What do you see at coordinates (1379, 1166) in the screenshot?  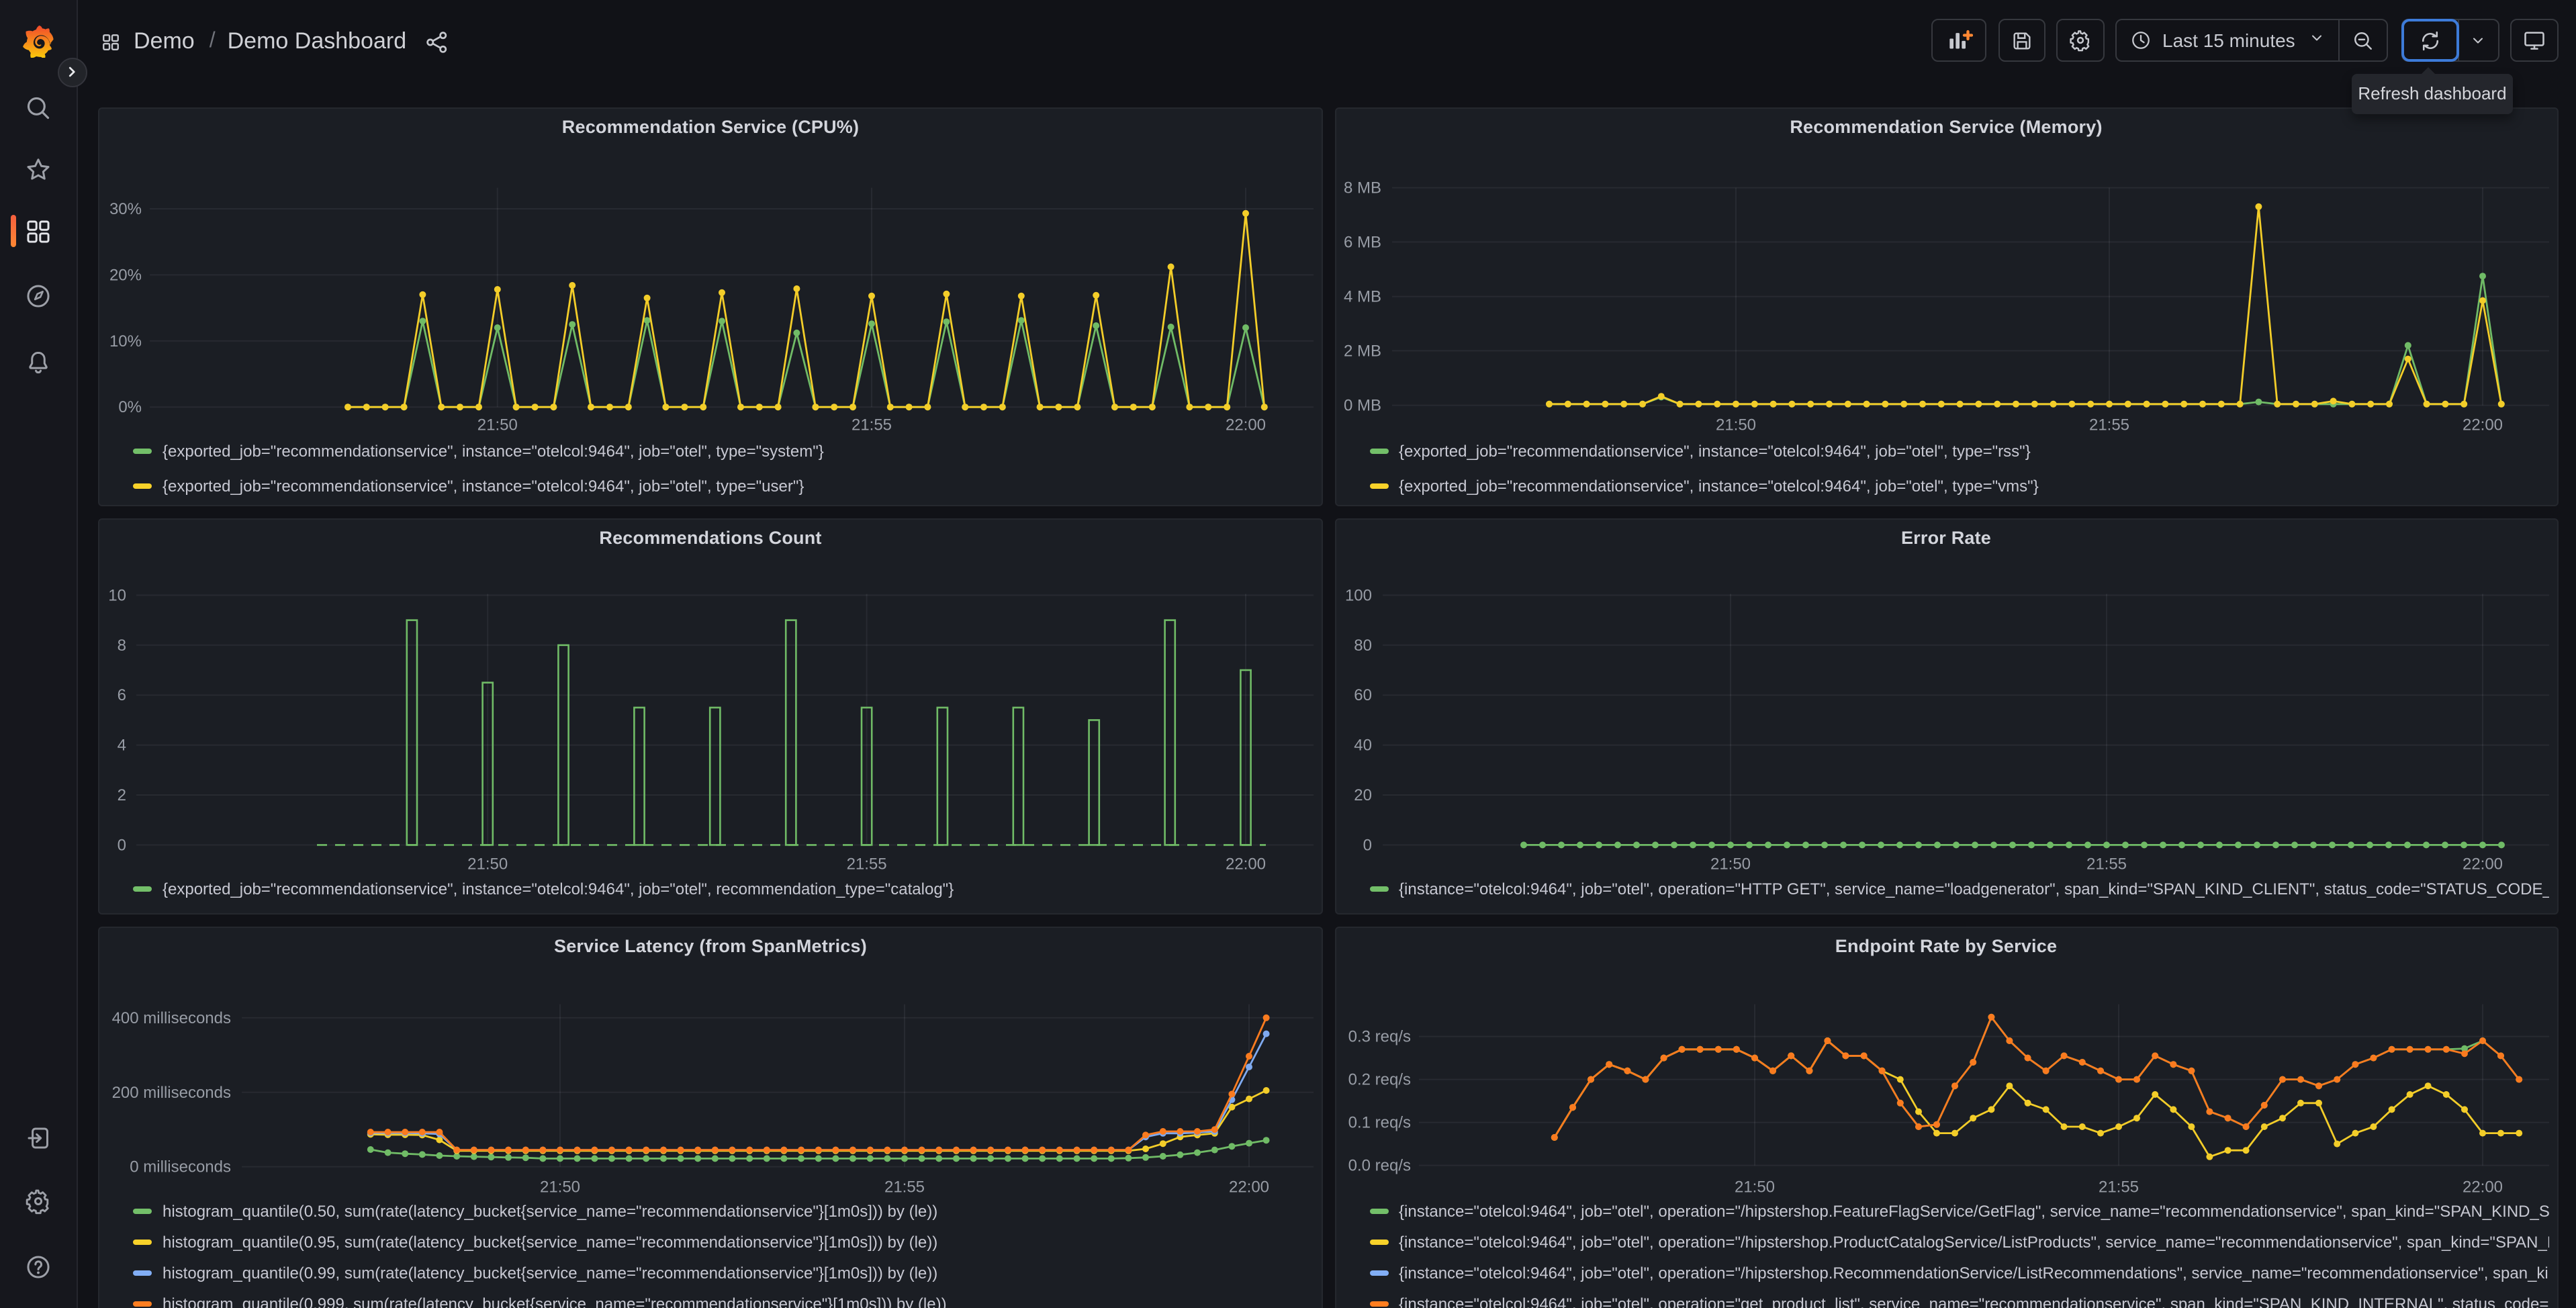 I see `svg-text: 0.0 req/s` at bounding box center [1379, 1166].